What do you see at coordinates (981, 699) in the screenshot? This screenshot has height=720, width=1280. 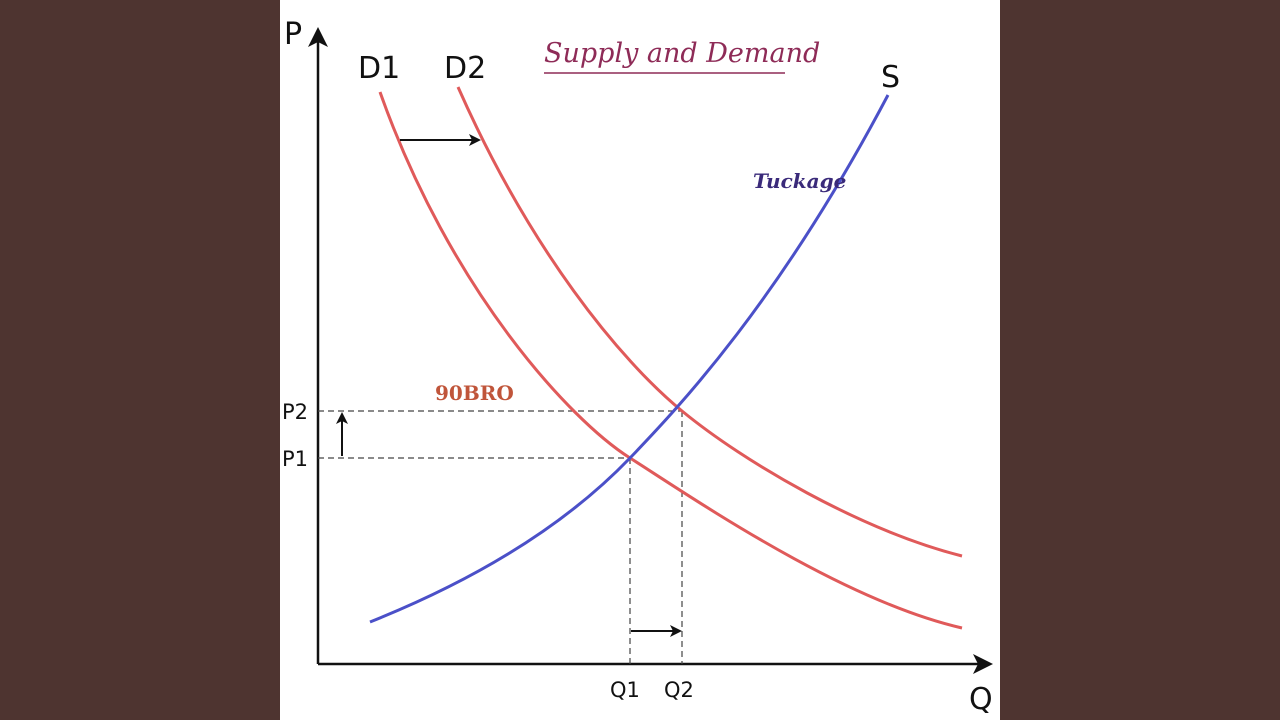 I see `x-axis-label: Q` at bounding box center [981, 699].